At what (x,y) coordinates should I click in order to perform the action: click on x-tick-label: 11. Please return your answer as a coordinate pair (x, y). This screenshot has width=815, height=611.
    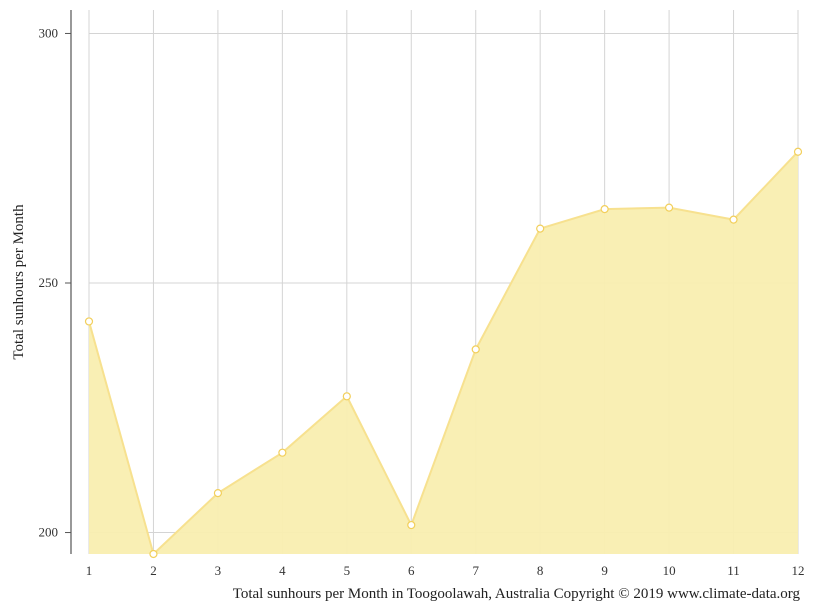
    Looking at the image, I should click on (733, 570).